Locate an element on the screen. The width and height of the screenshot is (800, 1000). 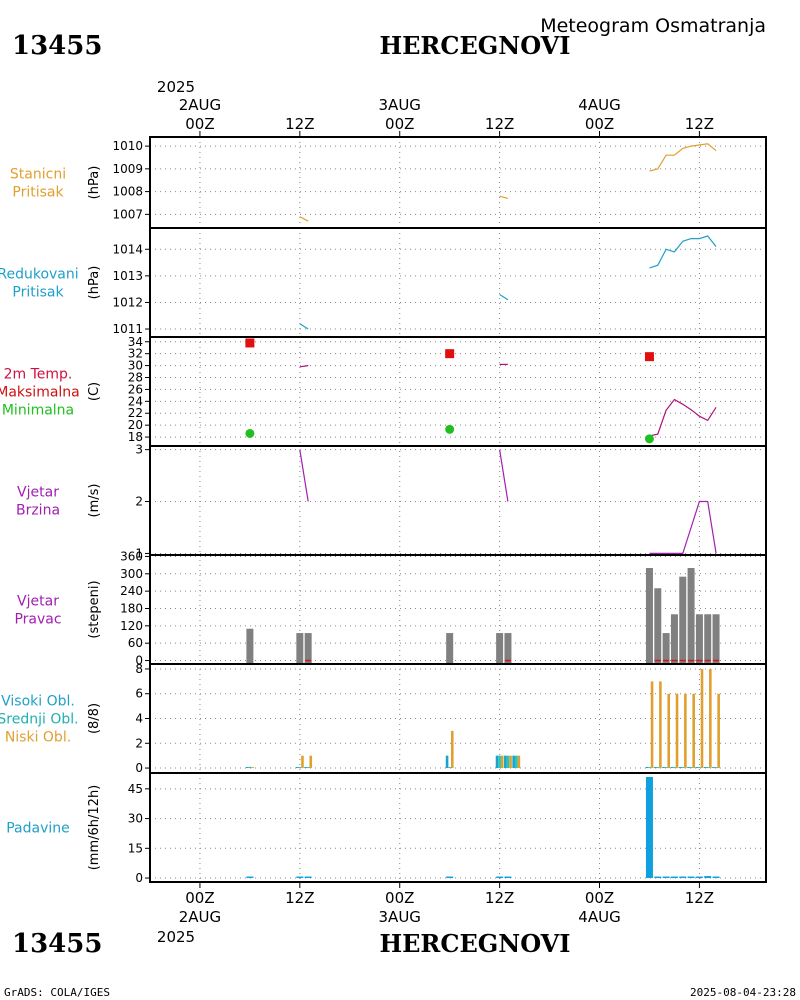
y-tick-label: 1007 is located at coordinates (127, 214).